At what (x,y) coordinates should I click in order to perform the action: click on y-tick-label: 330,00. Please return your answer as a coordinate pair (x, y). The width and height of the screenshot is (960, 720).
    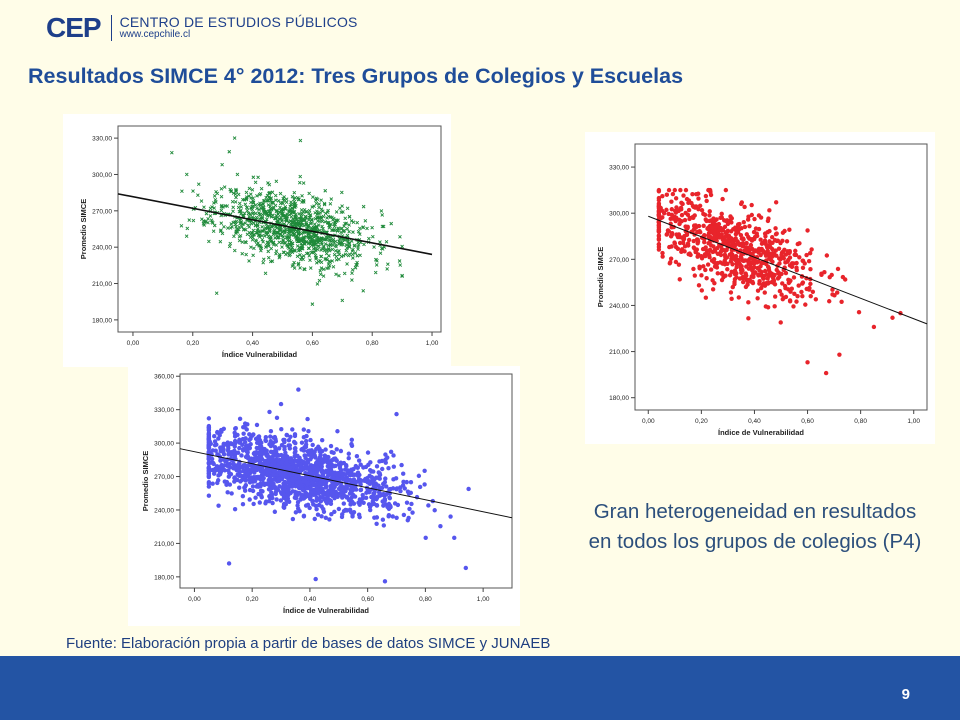
    Looking at the image, I should click on (619, 168).